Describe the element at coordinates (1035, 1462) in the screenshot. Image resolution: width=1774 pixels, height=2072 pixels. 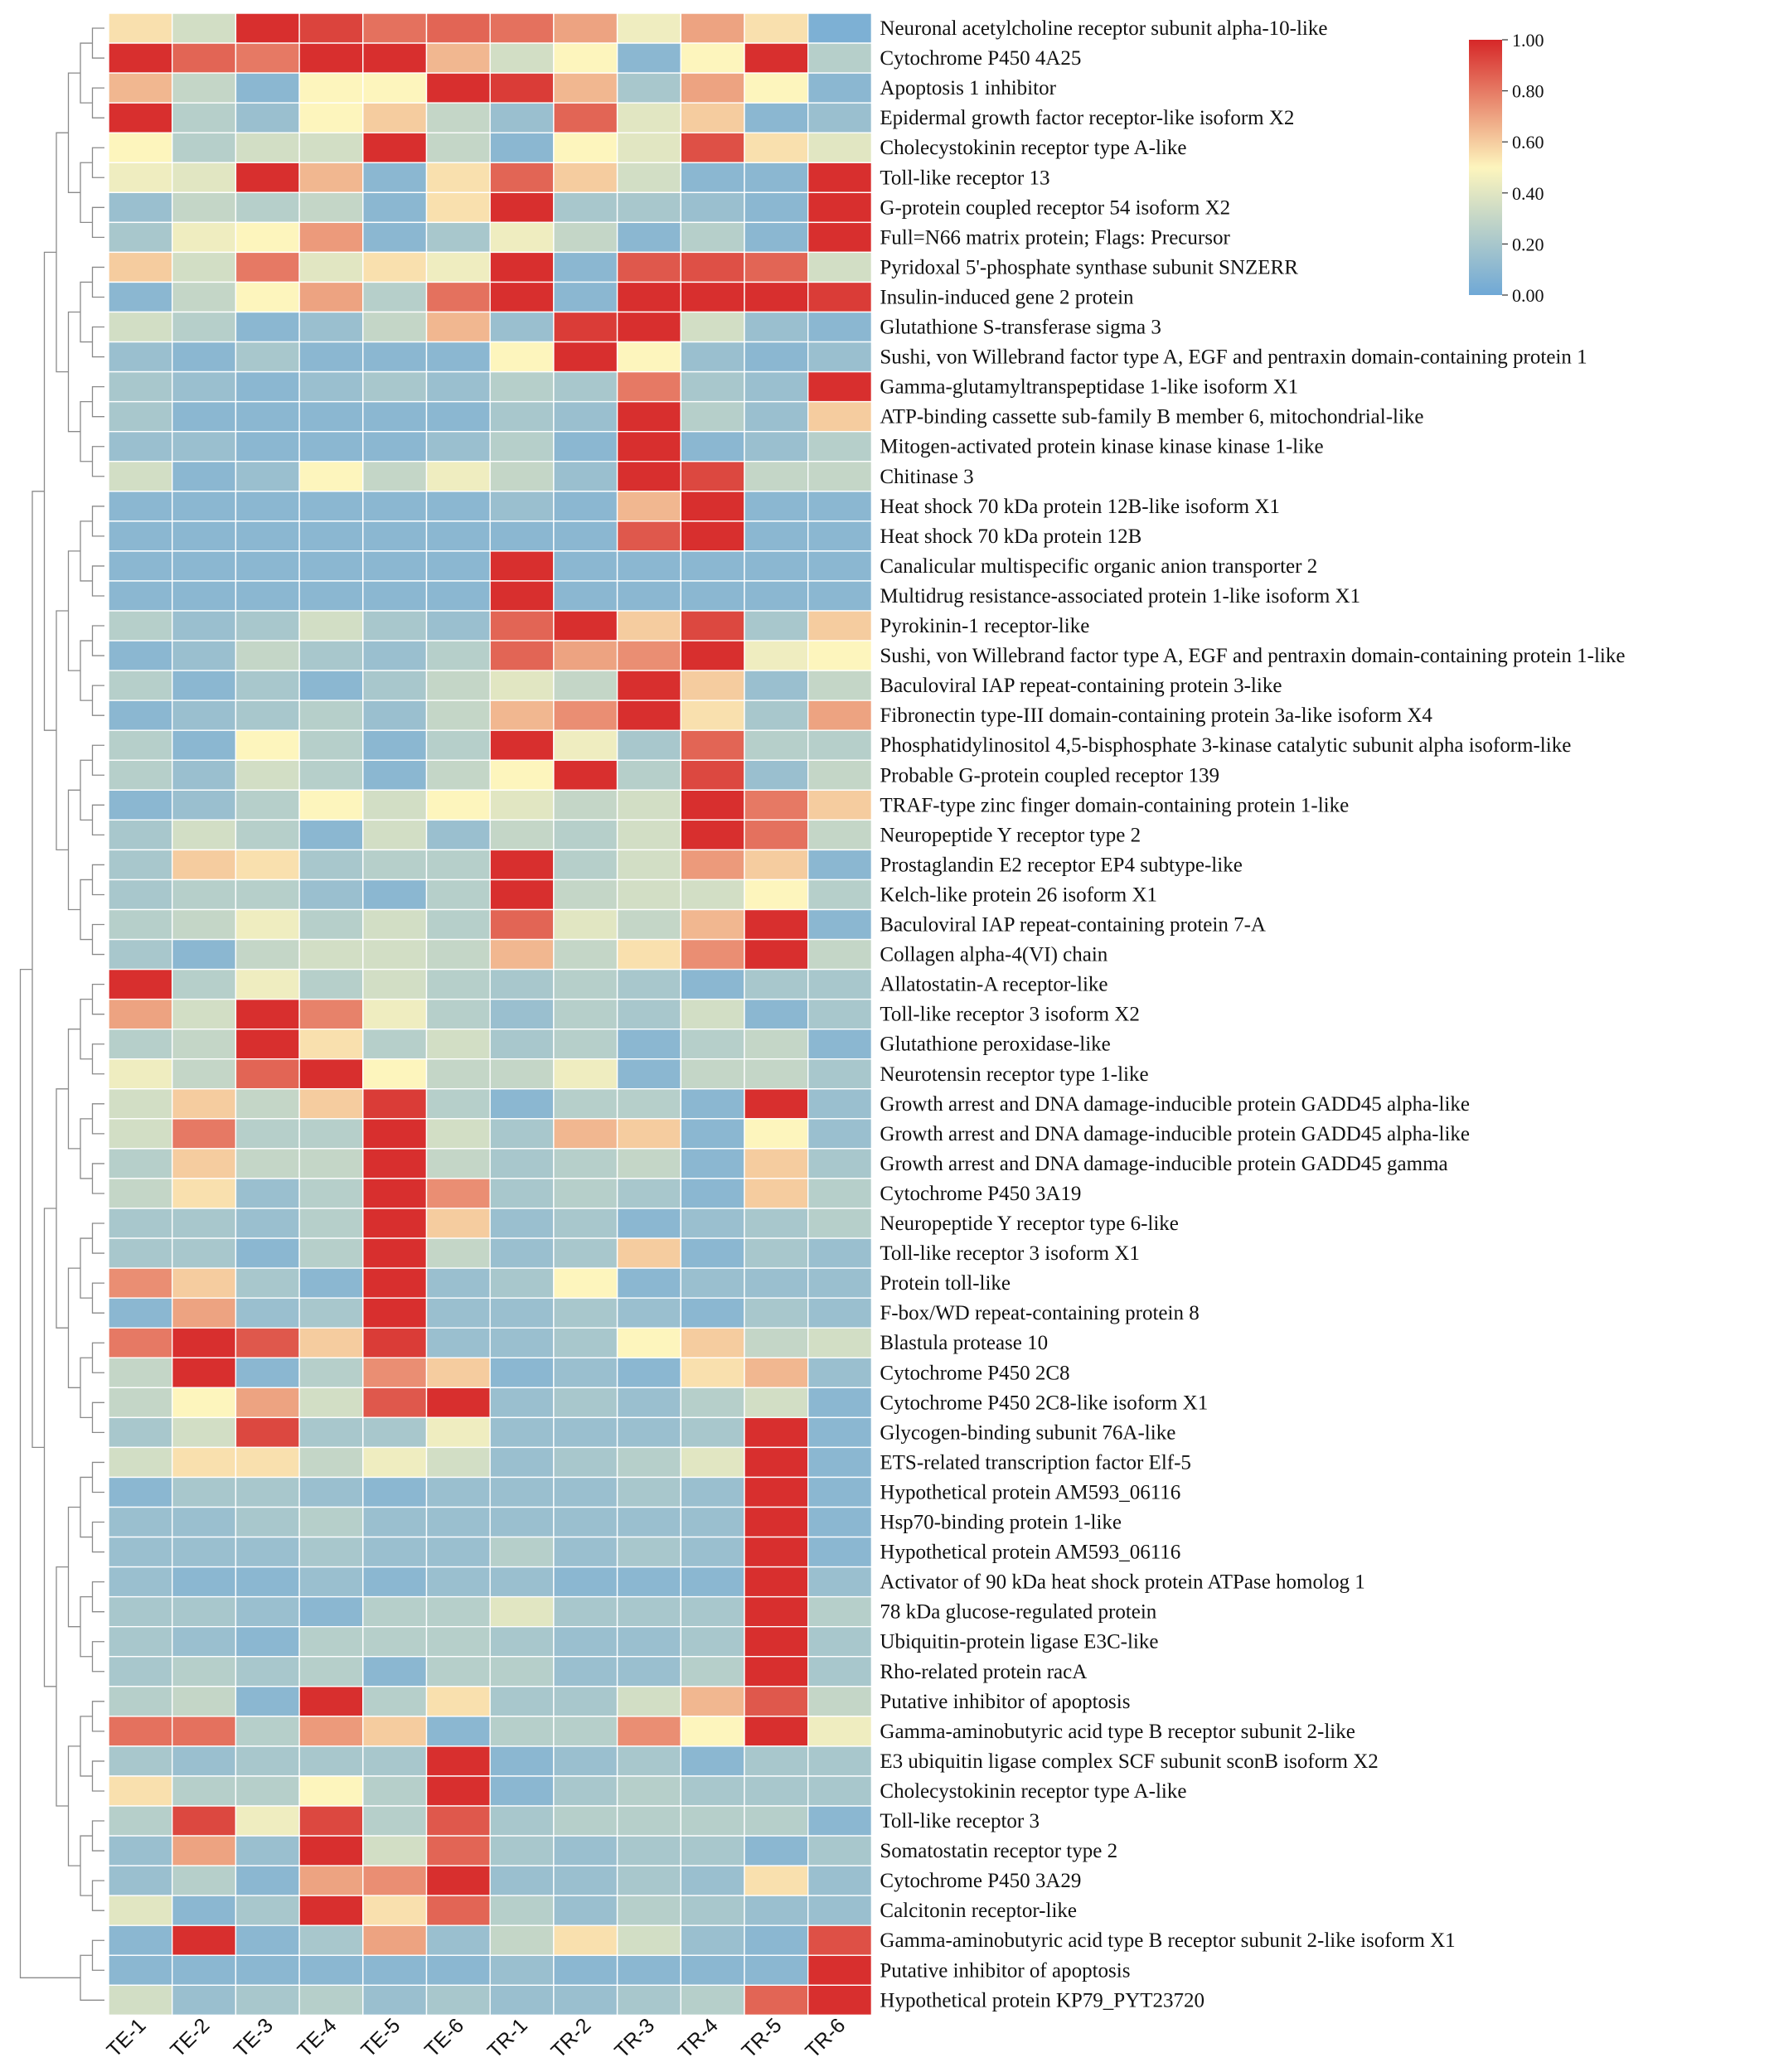
I see `row-label: ETS-related transcription factor Elf-5` at that location.